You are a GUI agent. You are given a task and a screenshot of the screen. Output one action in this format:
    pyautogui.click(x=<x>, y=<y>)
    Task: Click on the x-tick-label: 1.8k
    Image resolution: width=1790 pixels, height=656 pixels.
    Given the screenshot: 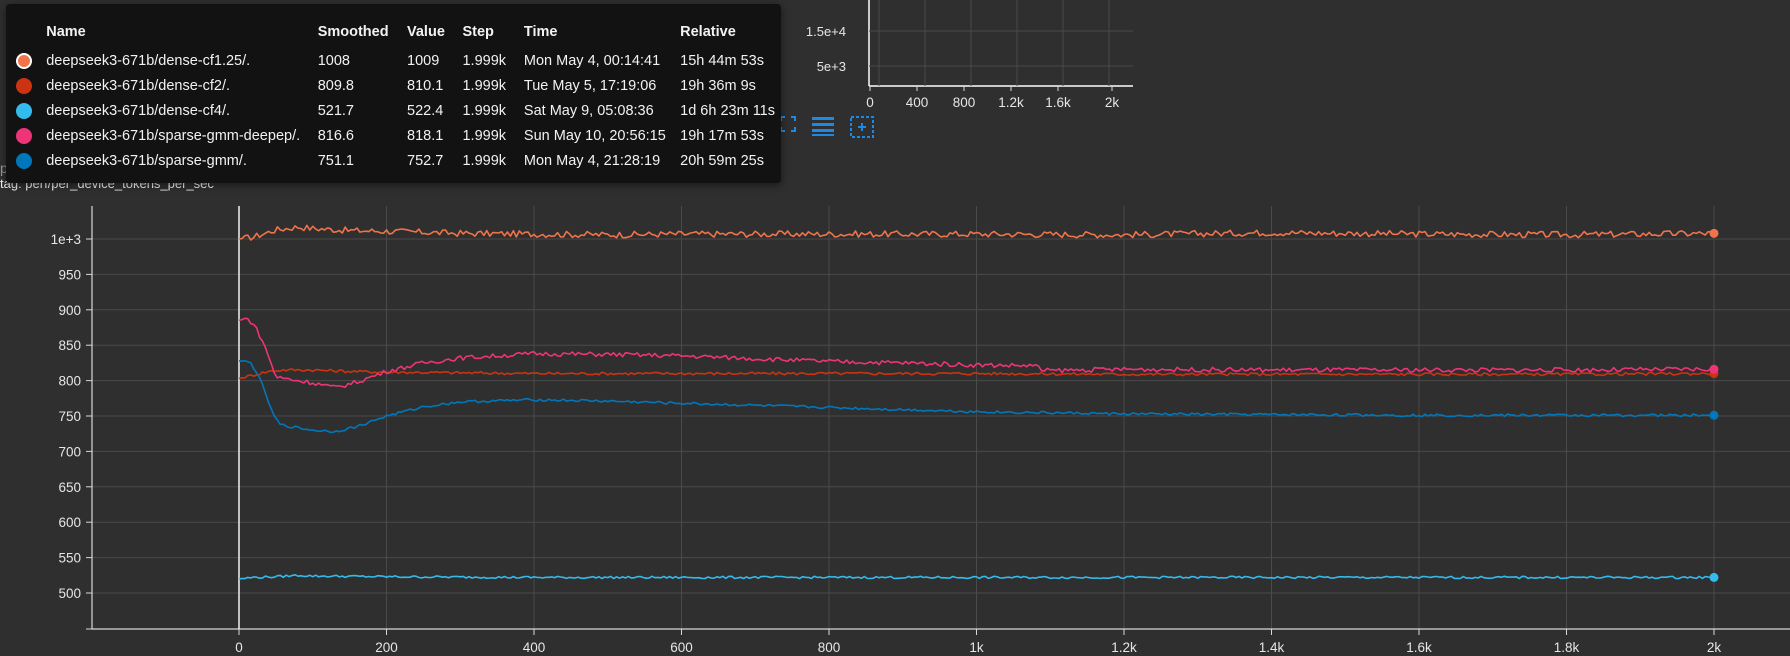 What is the action you would take?
    pyautogui.click(x=1567, y=647)
    